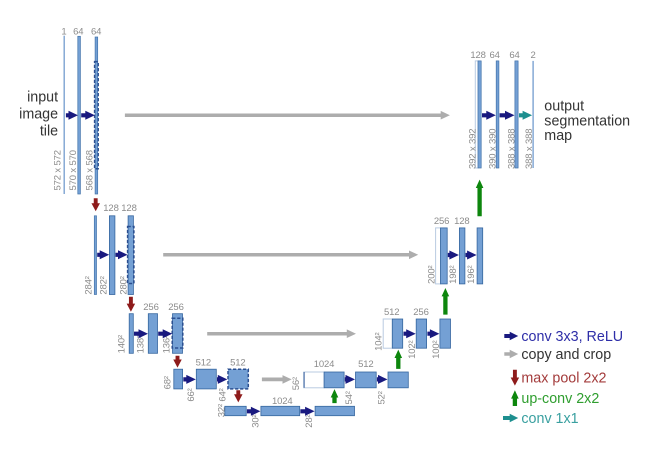 The image size is (655, 451). Describe the element at coordinates (191, 394) in the screenshot. I see `svg-text: 66²` at that location.